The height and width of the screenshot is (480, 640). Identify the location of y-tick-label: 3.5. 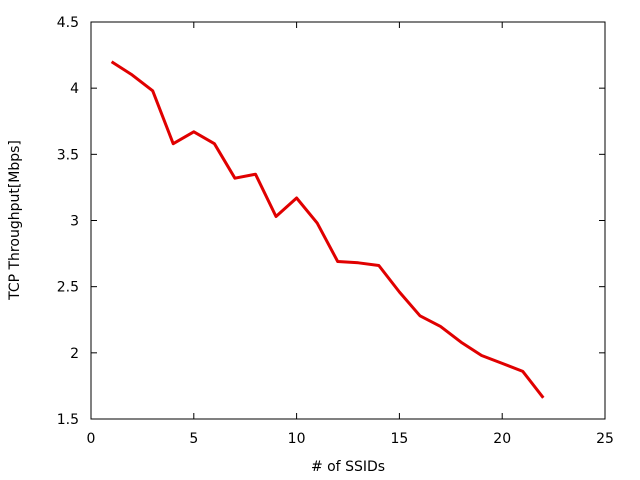
(68, 155).